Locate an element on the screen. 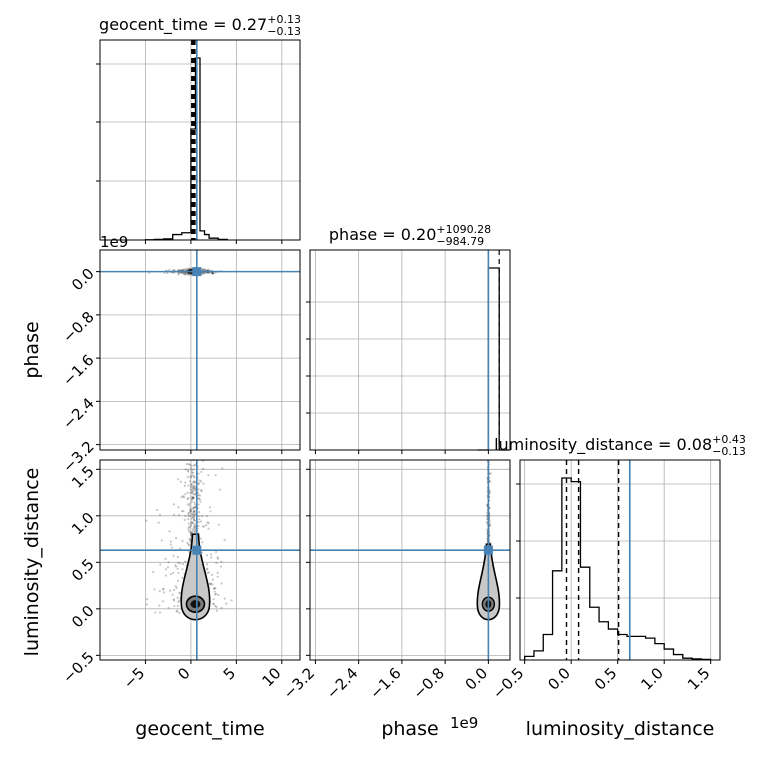 Image resolution: width=760 pixels, height=760 pixels. x-tick-label-luminosity_distance: 0.5 is located at coordinates (606, 679).